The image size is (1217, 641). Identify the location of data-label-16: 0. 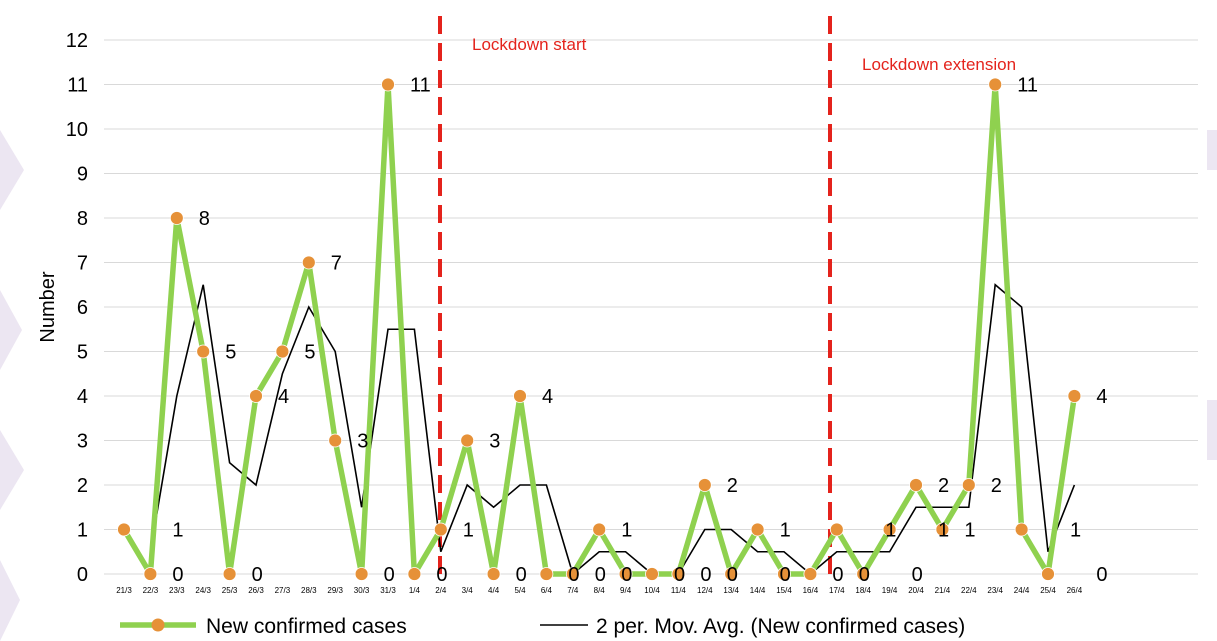
(573, 575).